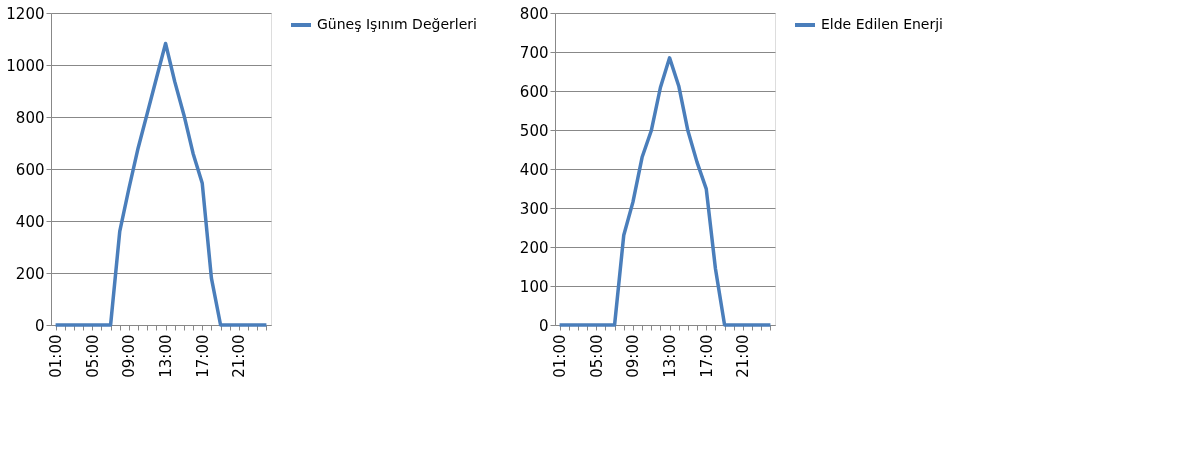  Describe the element at coordinates (25, 65) in the screenshot. I see `y-tick-label: 1000` at that location.